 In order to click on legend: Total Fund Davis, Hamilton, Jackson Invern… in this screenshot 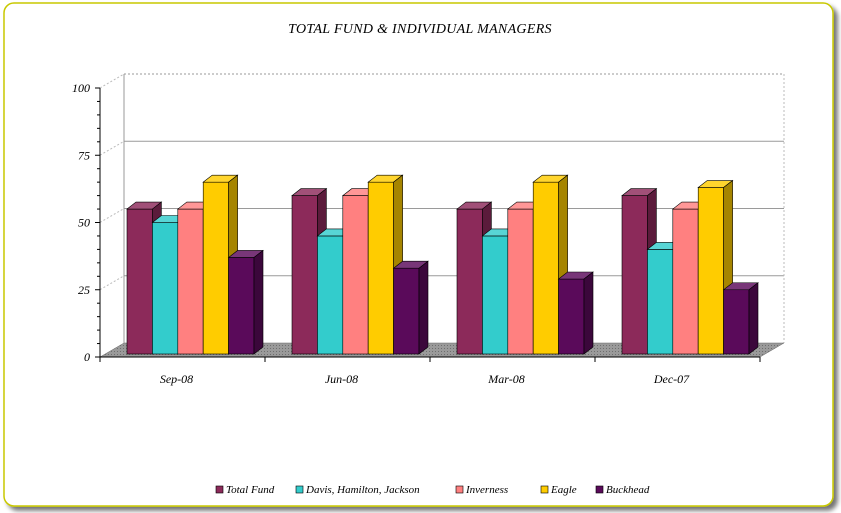, I will do `click(432, 490)`.